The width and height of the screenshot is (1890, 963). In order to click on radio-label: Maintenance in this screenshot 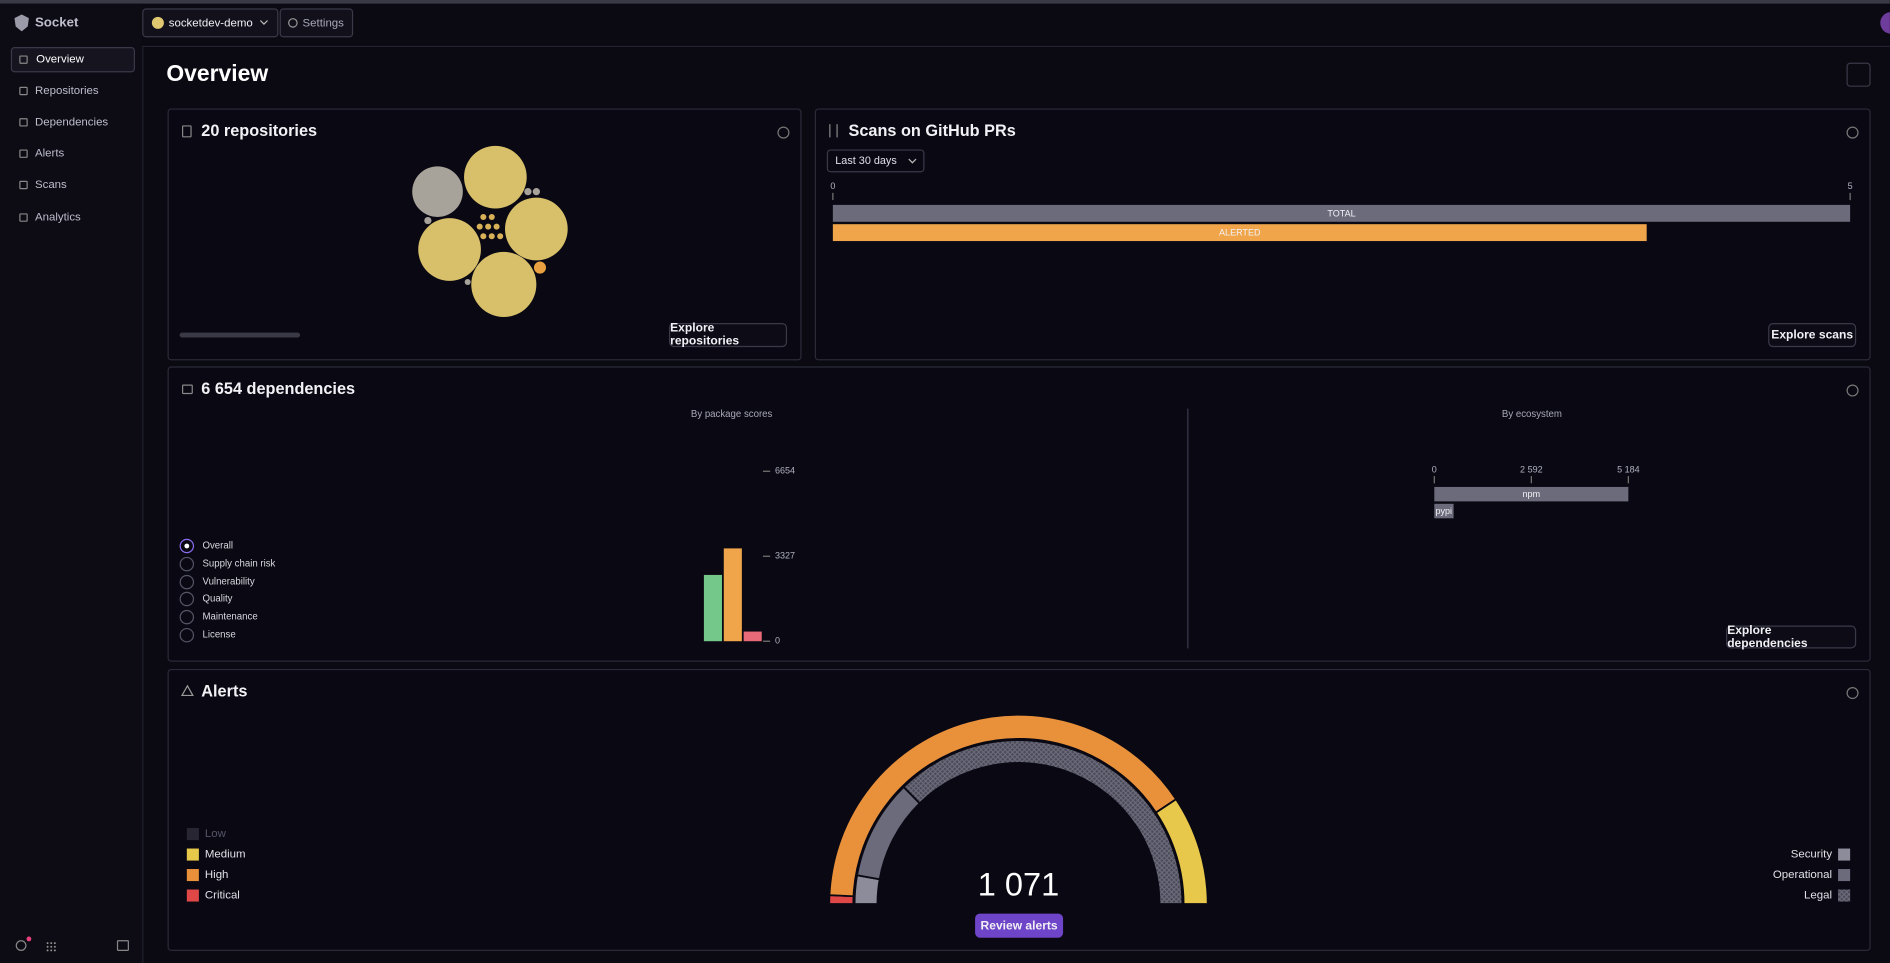, I will do `click(230, 616)`.